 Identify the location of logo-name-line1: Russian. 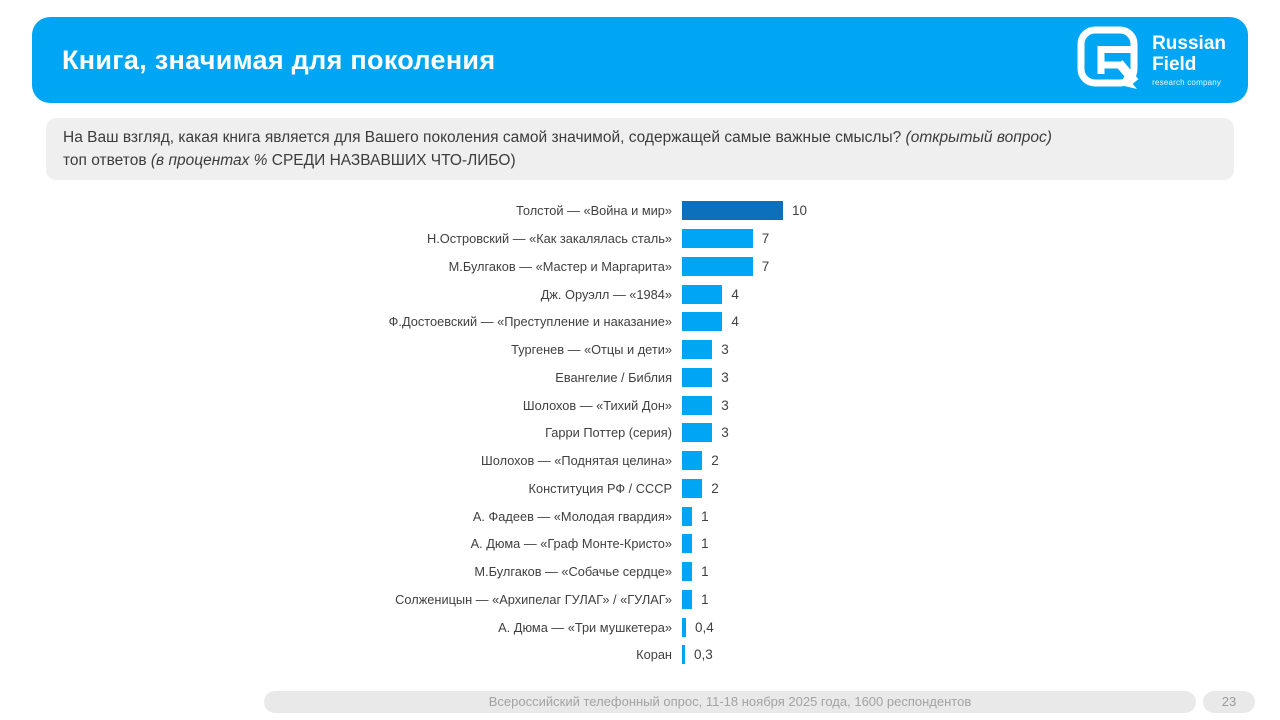
(1189, 43).